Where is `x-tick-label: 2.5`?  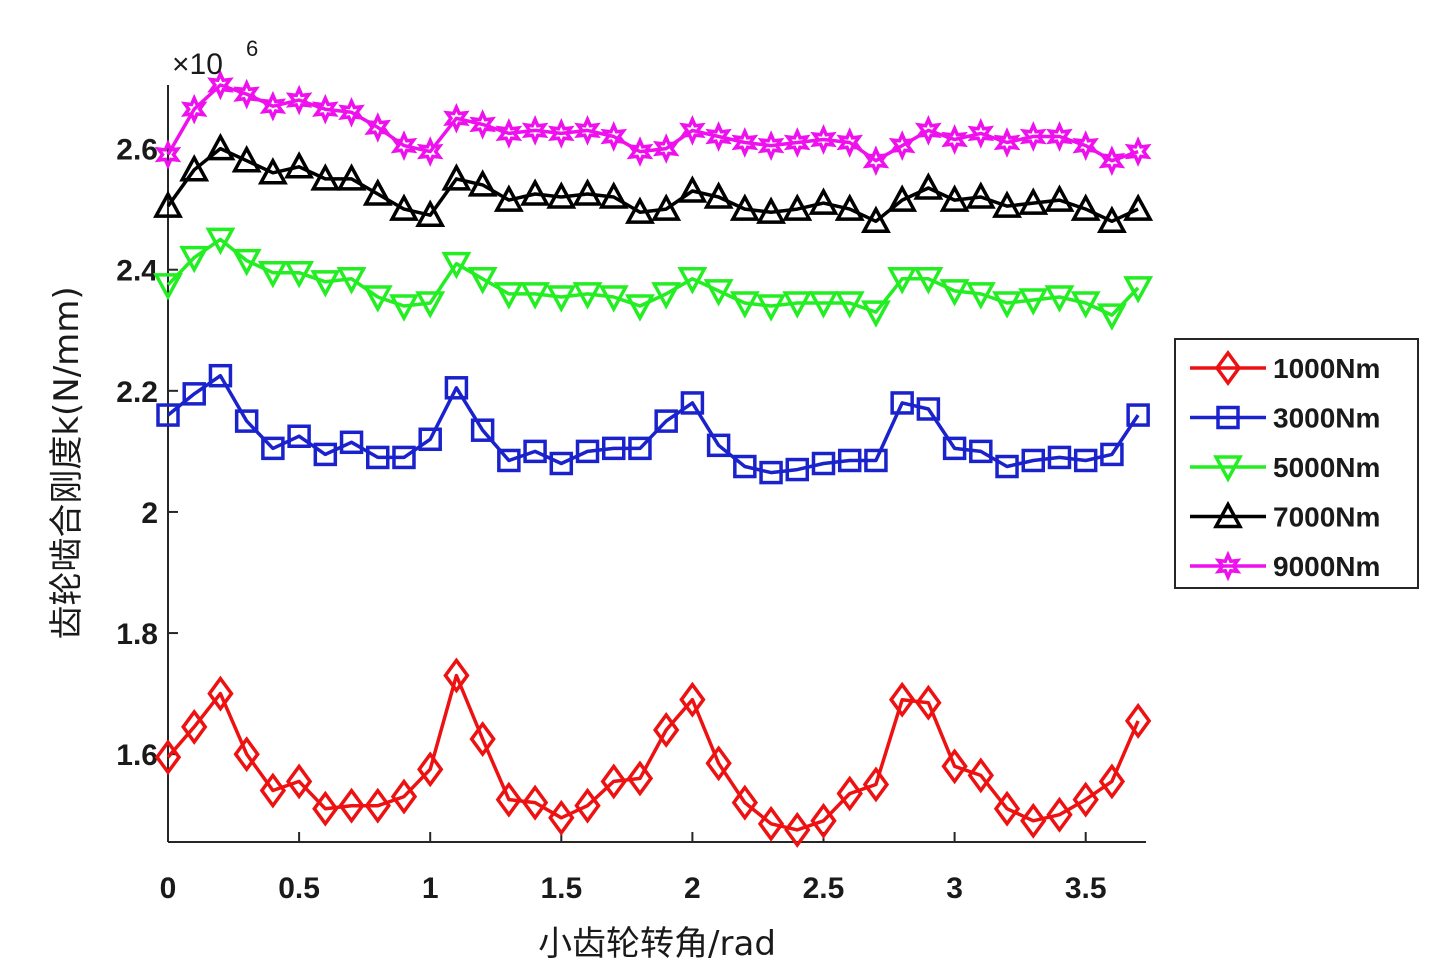 x-tick-label: 2.5 is located at coordinates (824, 888).